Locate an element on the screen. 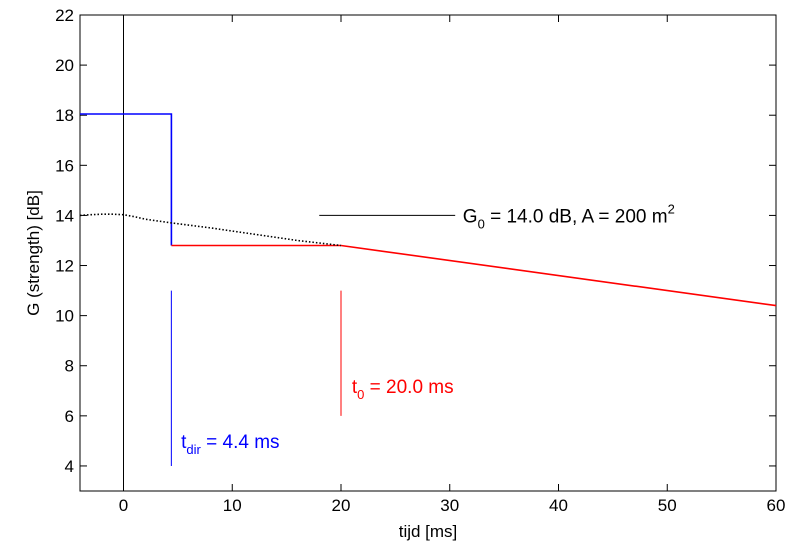  y-tick-label-0: 4 is located at coordinates (69, 466).